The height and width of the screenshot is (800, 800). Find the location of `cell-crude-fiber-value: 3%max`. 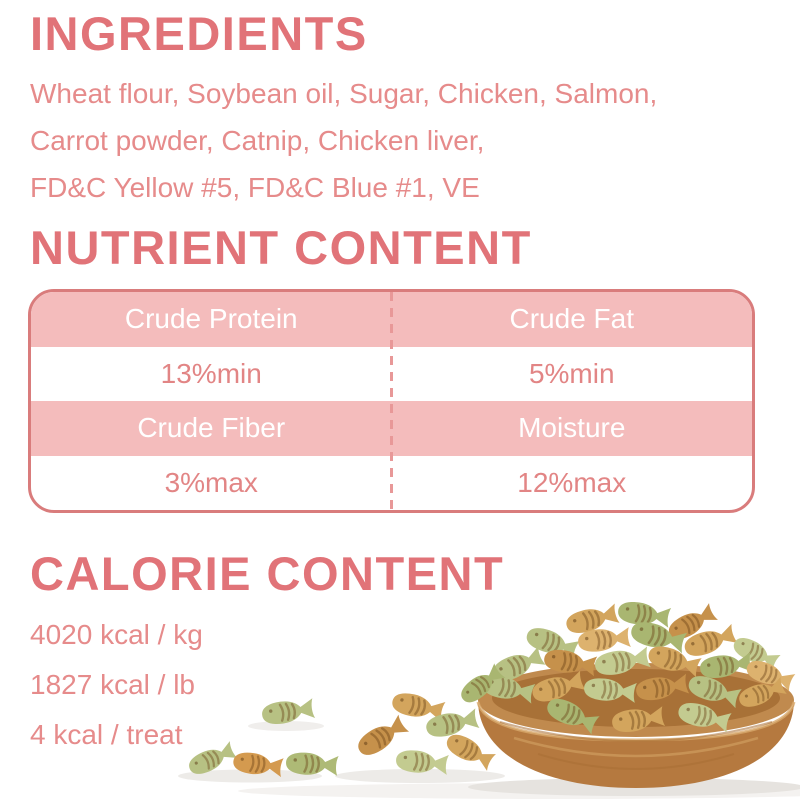

cell-crude-fiber-value: 3%max is located at coordinates (211, 482).